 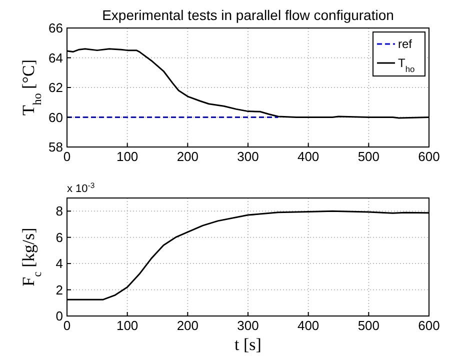 I want to click on y-tick-label: 0, so click(x=59, y=316).